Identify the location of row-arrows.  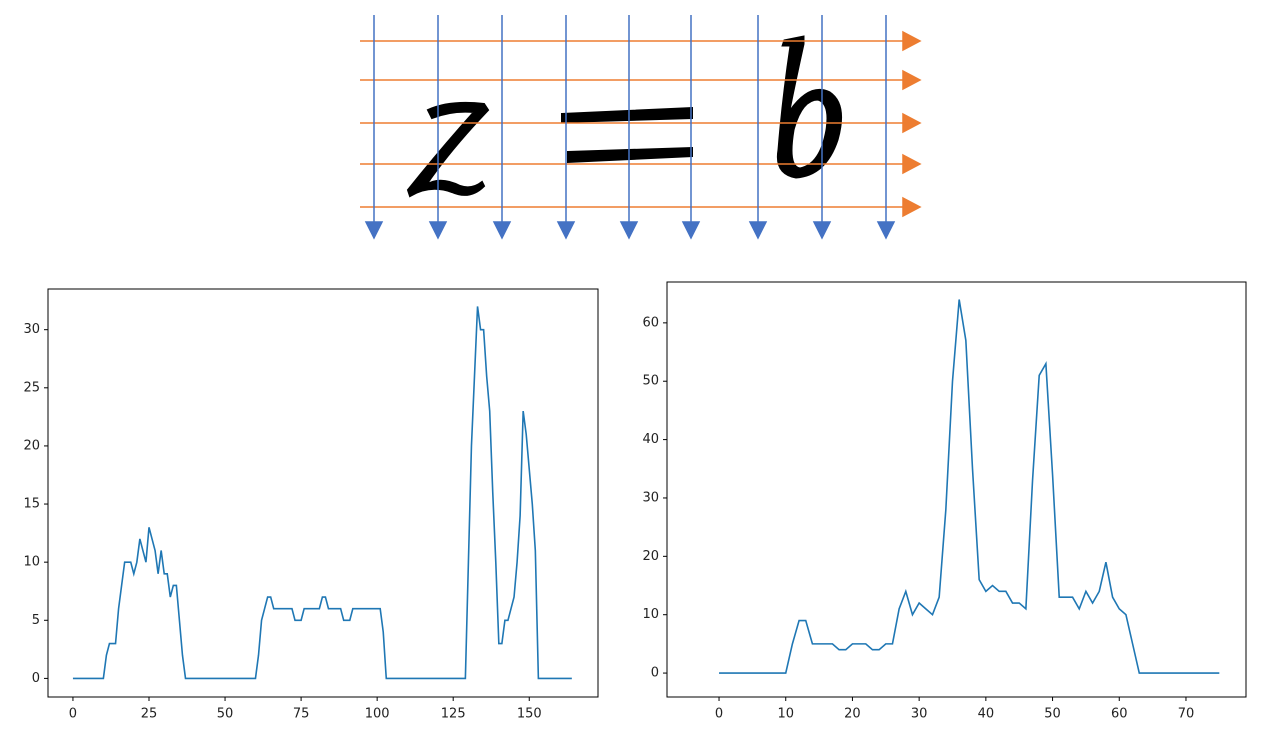
(641, 124).